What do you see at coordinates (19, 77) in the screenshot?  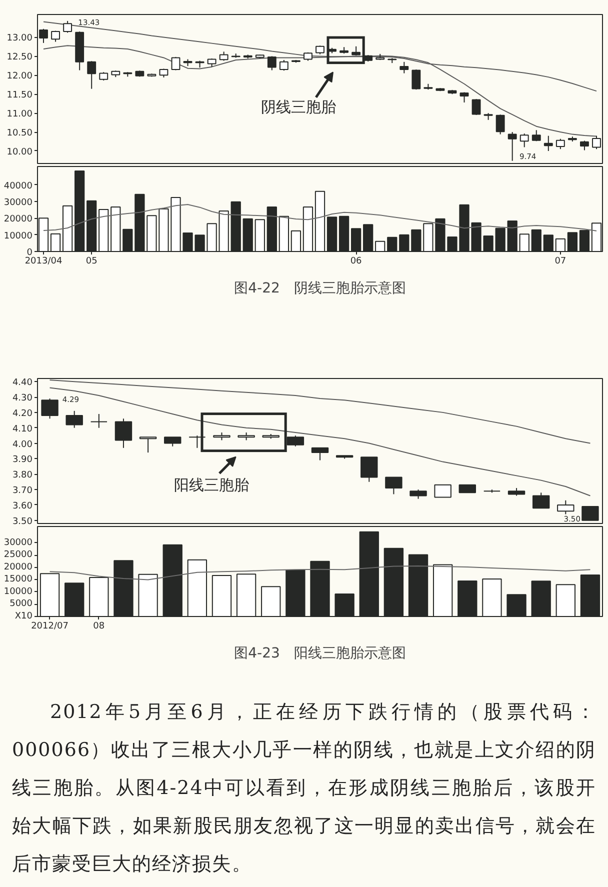 I see `y-tick-label: 12.00` at bounding box center [19, 77].